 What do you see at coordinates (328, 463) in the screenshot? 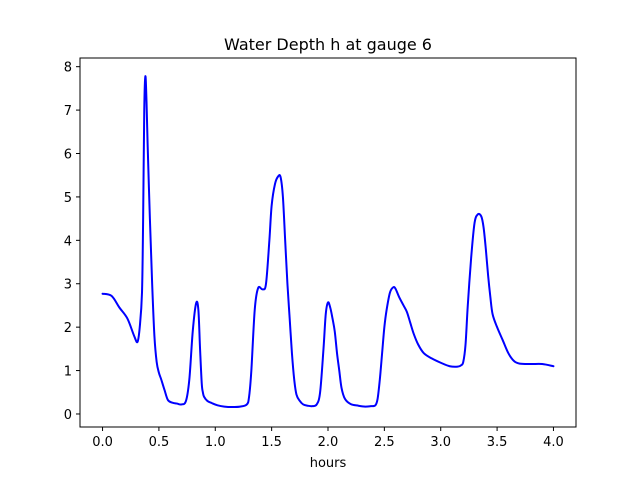
I see `x-axis-label: hours` at bounding box center [328, 463].